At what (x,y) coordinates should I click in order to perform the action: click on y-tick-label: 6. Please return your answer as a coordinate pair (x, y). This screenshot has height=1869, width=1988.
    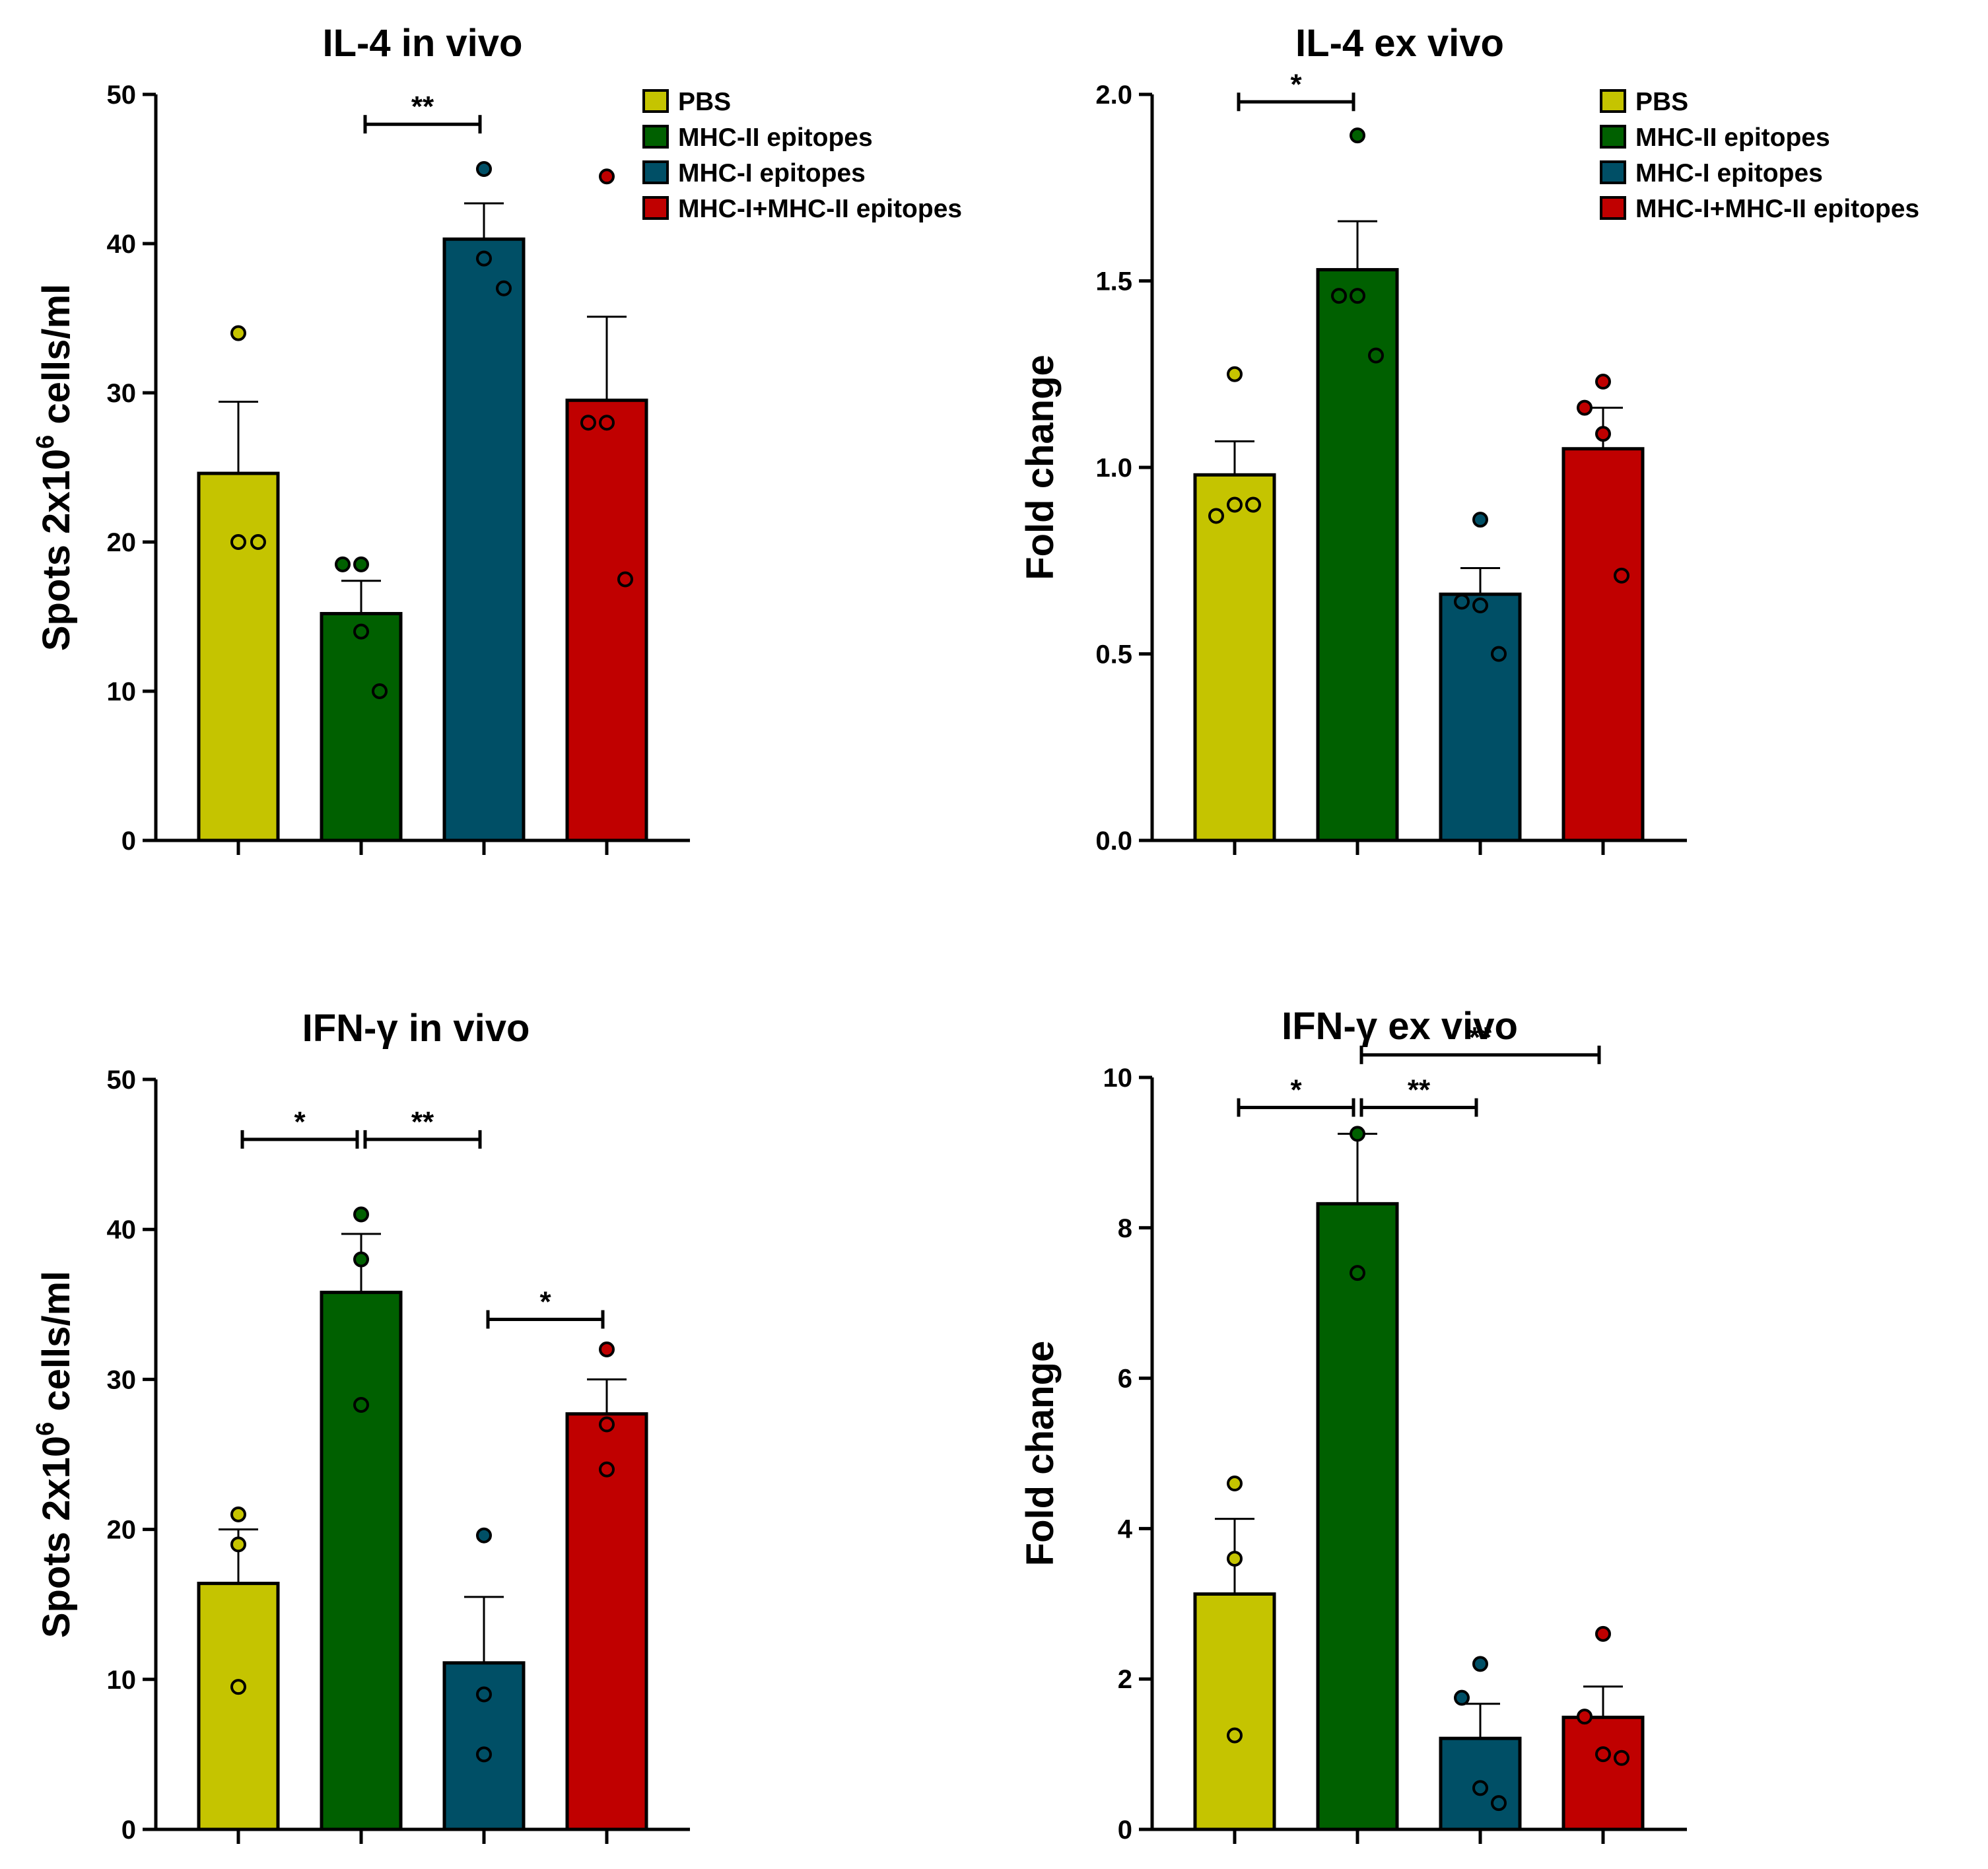
    Looking at the image, I should click on (1125, 1380).